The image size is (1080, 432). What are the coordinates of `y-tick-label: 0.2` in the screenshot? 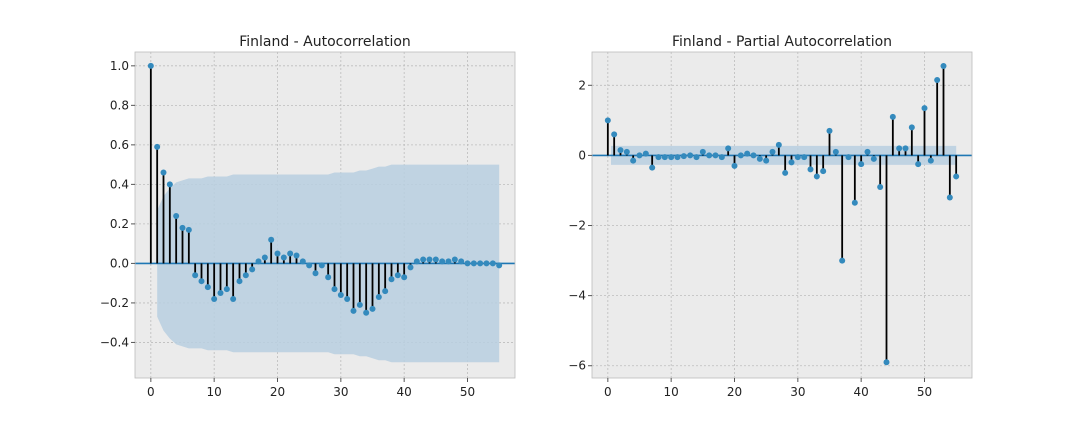 It's located at (119, 224).